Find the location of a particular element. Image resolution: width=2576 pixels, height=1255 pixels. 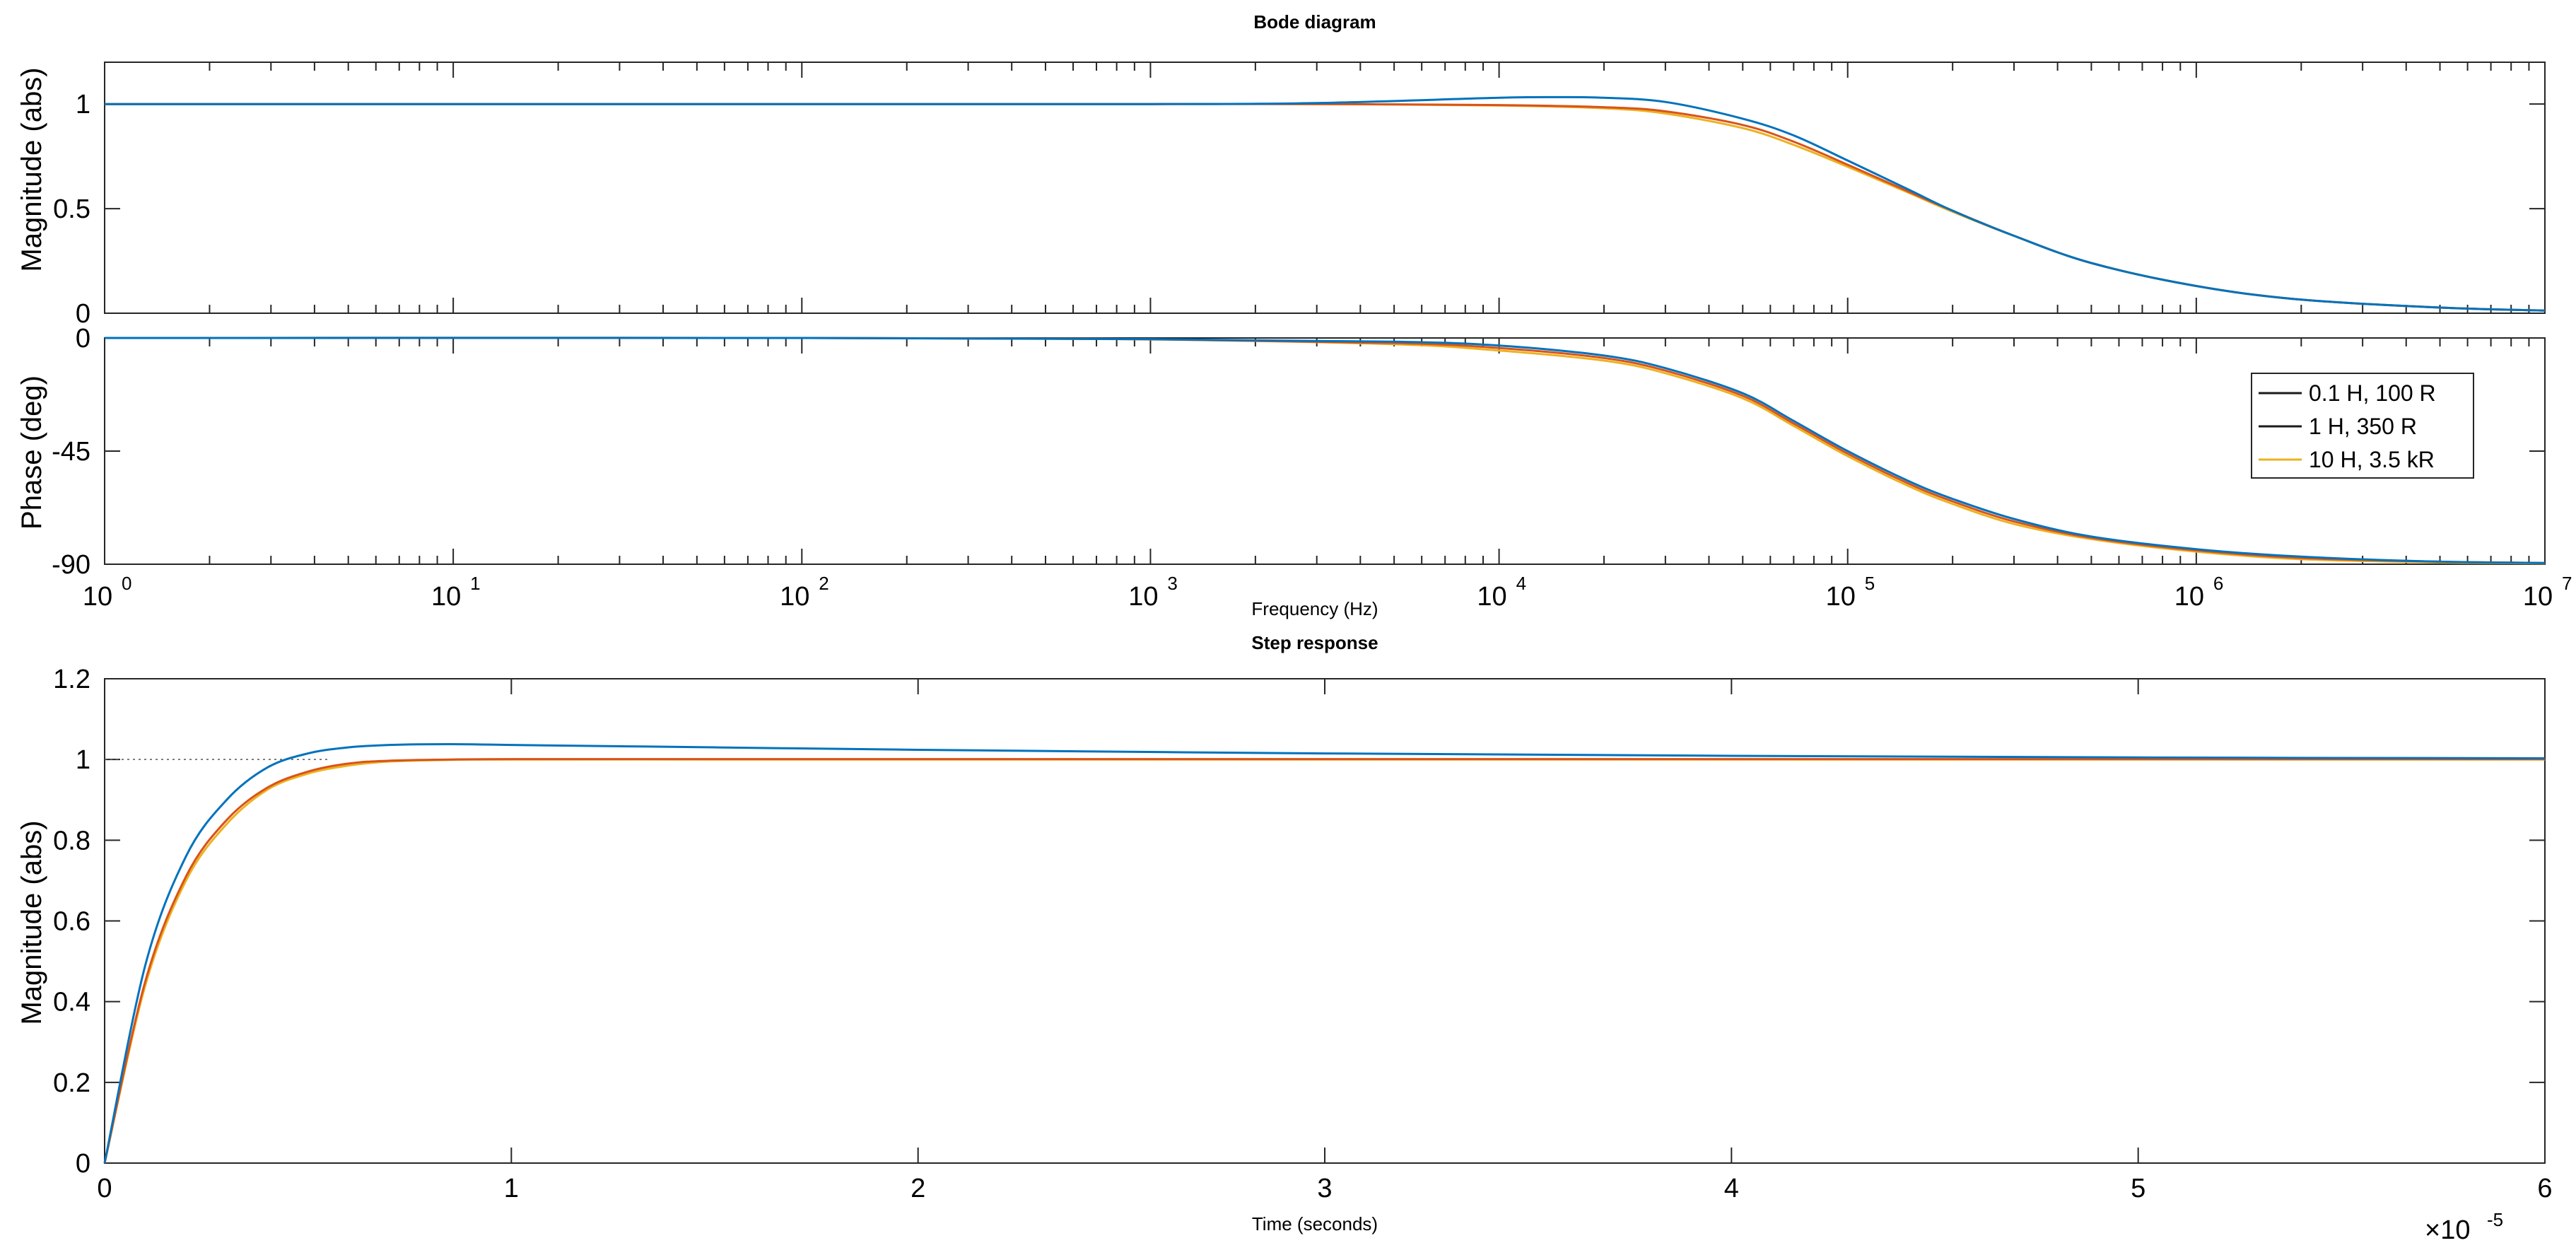

x-multiplier-base: ×10 is located at coordinates (2448, 1230).